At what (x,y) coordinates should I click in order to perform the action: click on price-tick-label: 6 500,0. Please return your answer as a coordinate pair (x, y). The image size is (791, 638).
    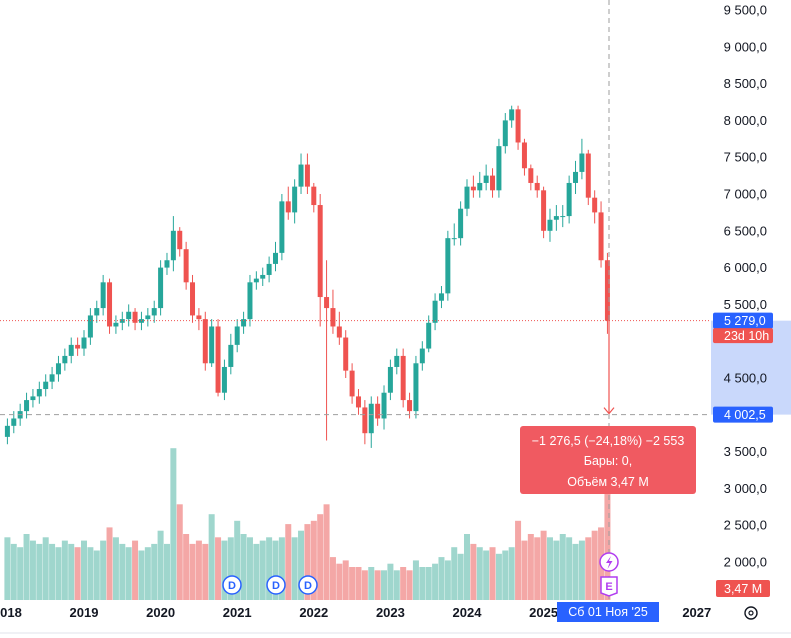
    Looking at the image, I should click on (745, 230).